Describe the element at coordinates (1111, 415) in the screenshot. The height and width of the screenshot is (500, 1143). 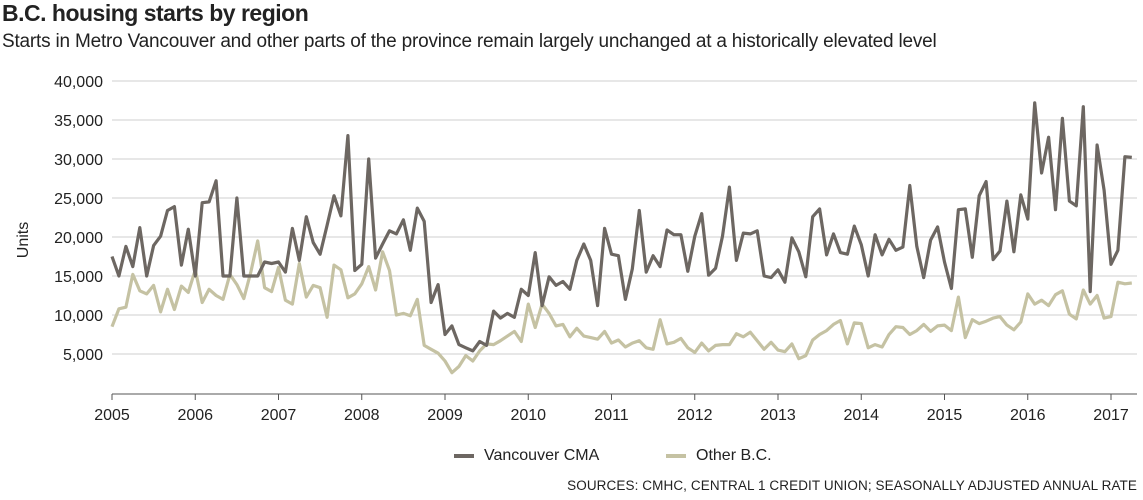
I see `x-tick-label: 2017` at that location.